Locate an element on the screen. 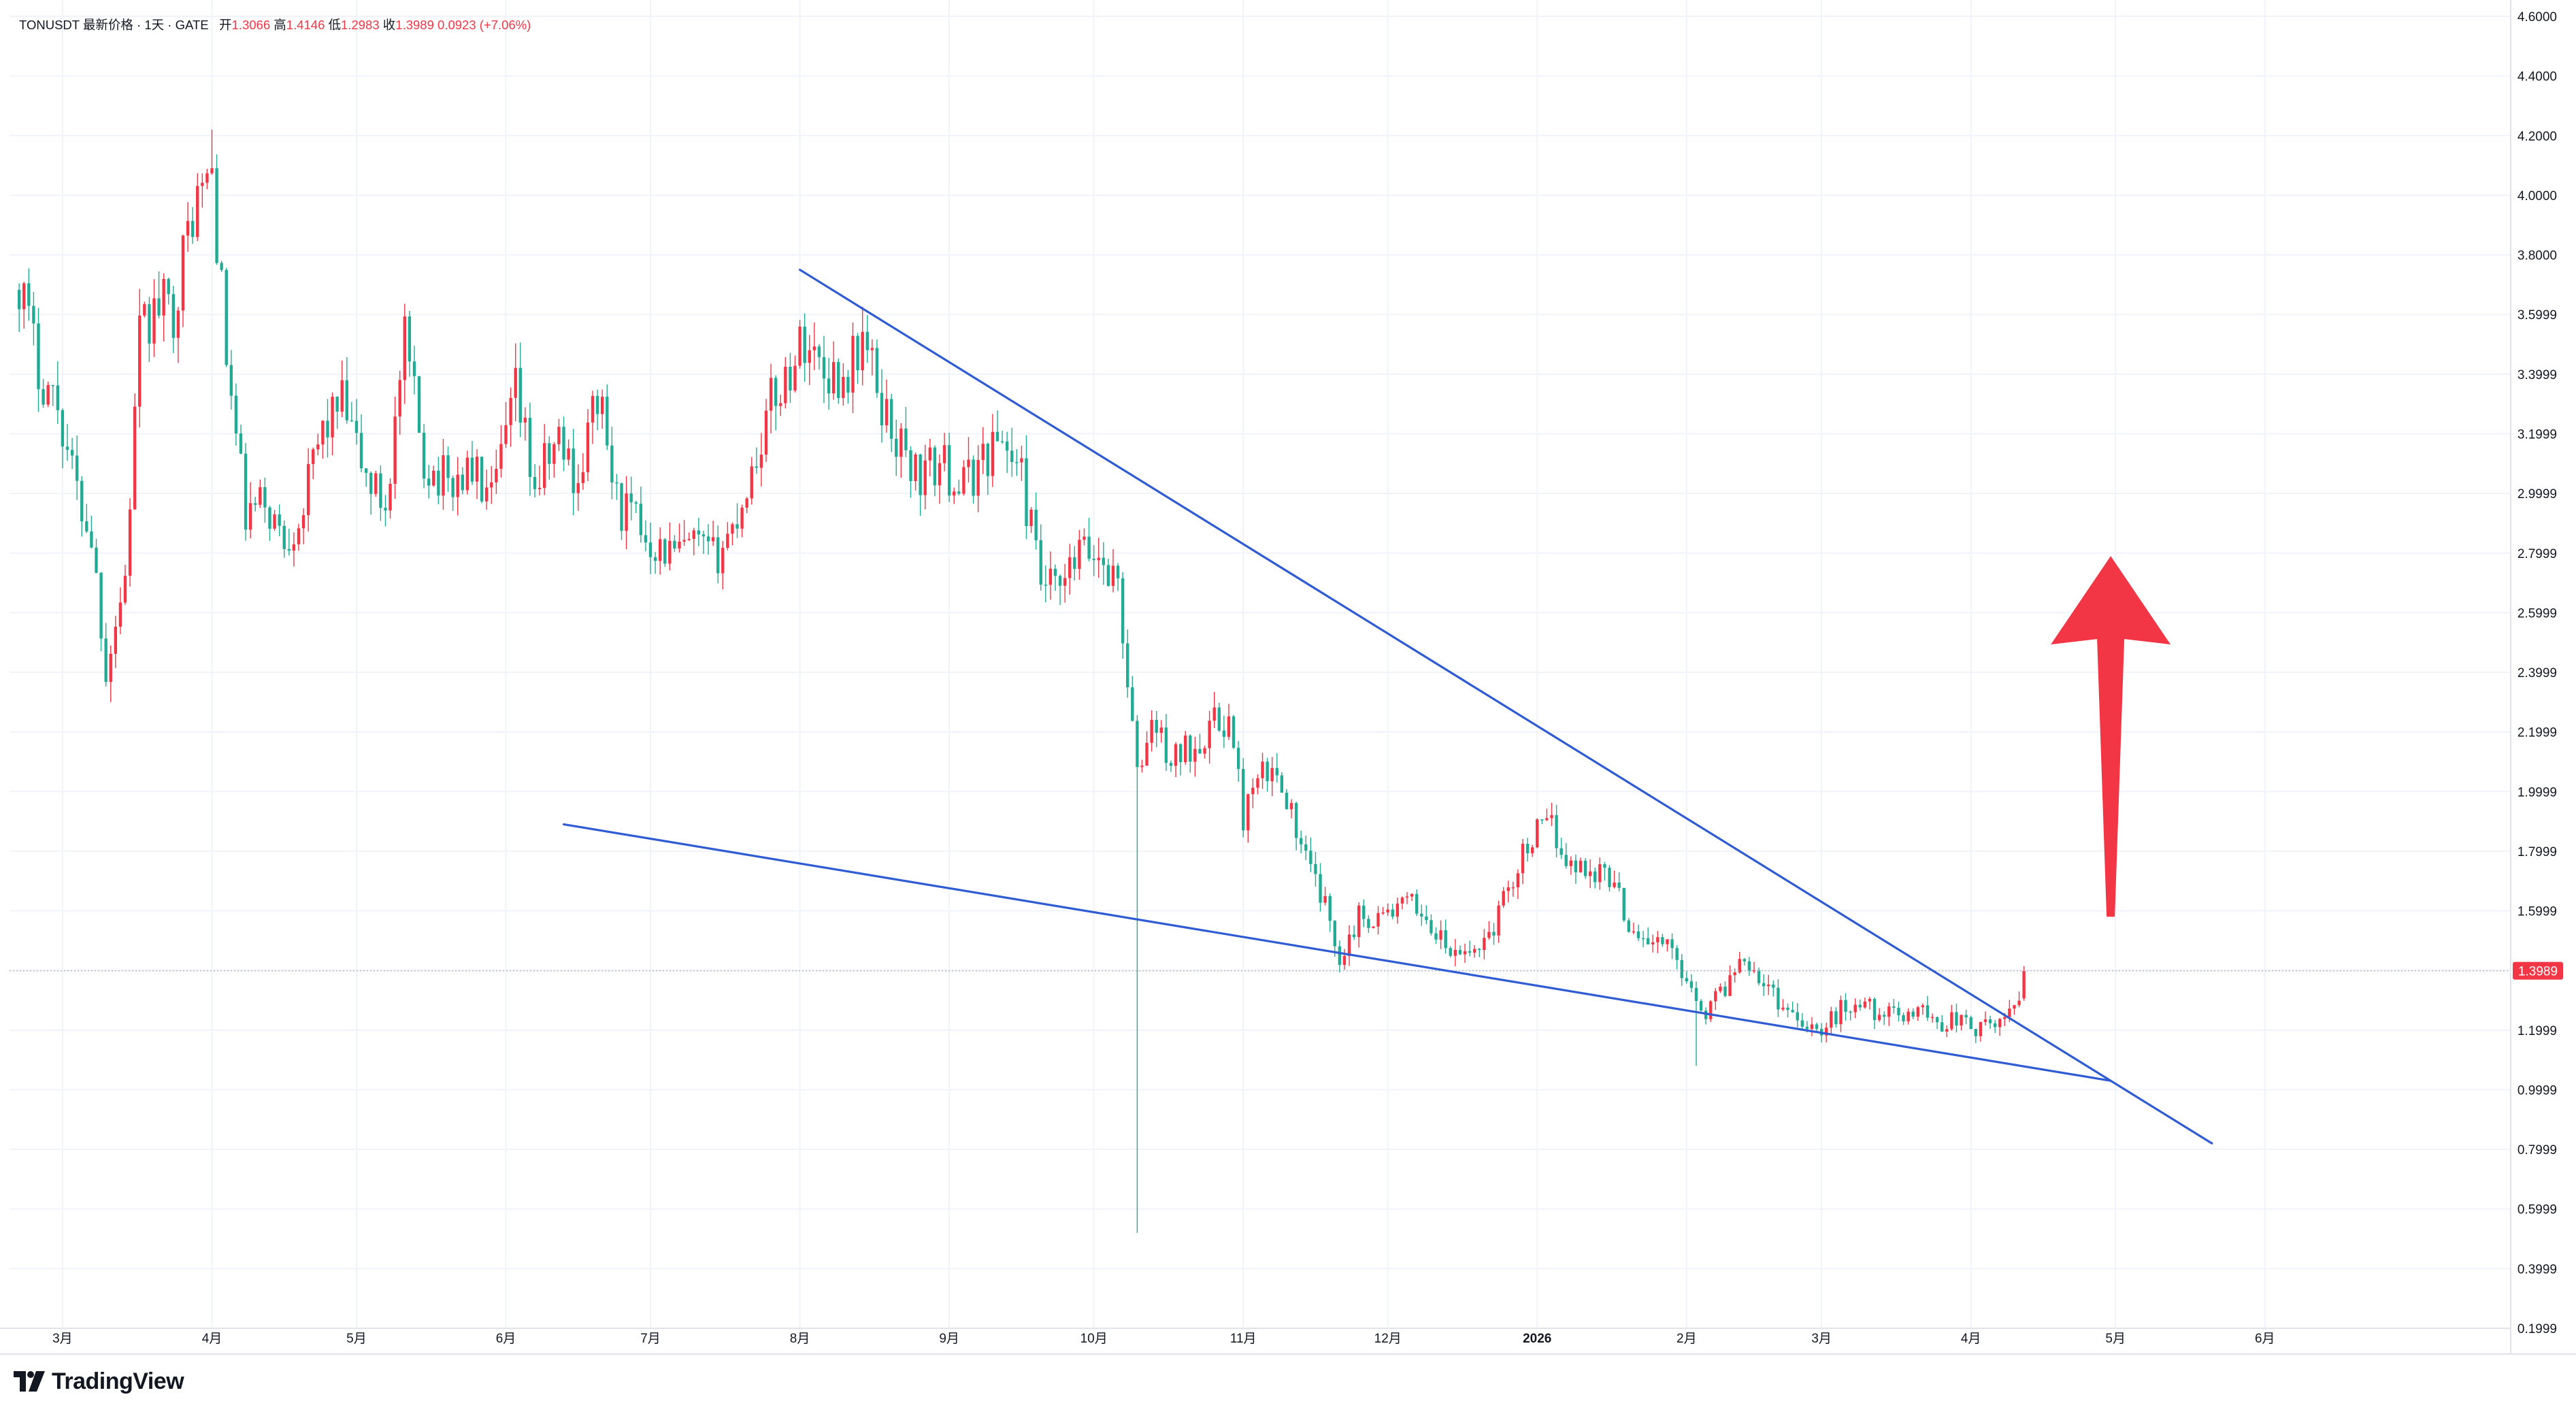 This screenshot has height=1414, width=2576. x-tick-label: 3月 is located at coordinates (63, 1339).